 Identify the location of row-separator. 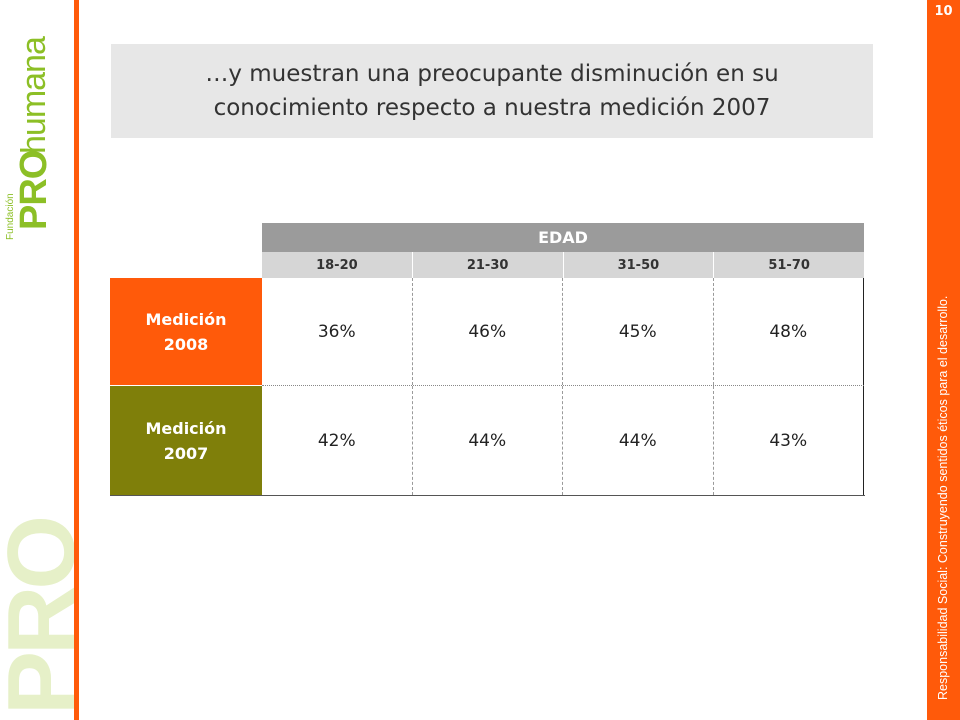
(563, 385).